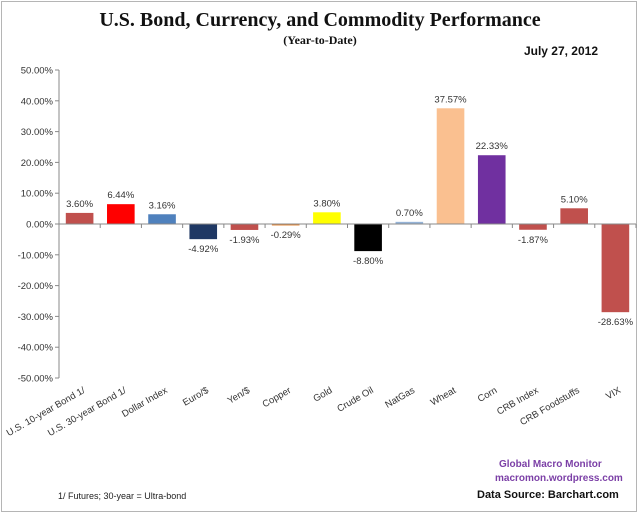  I want to click on category-label: Gold, so click(323, 395).